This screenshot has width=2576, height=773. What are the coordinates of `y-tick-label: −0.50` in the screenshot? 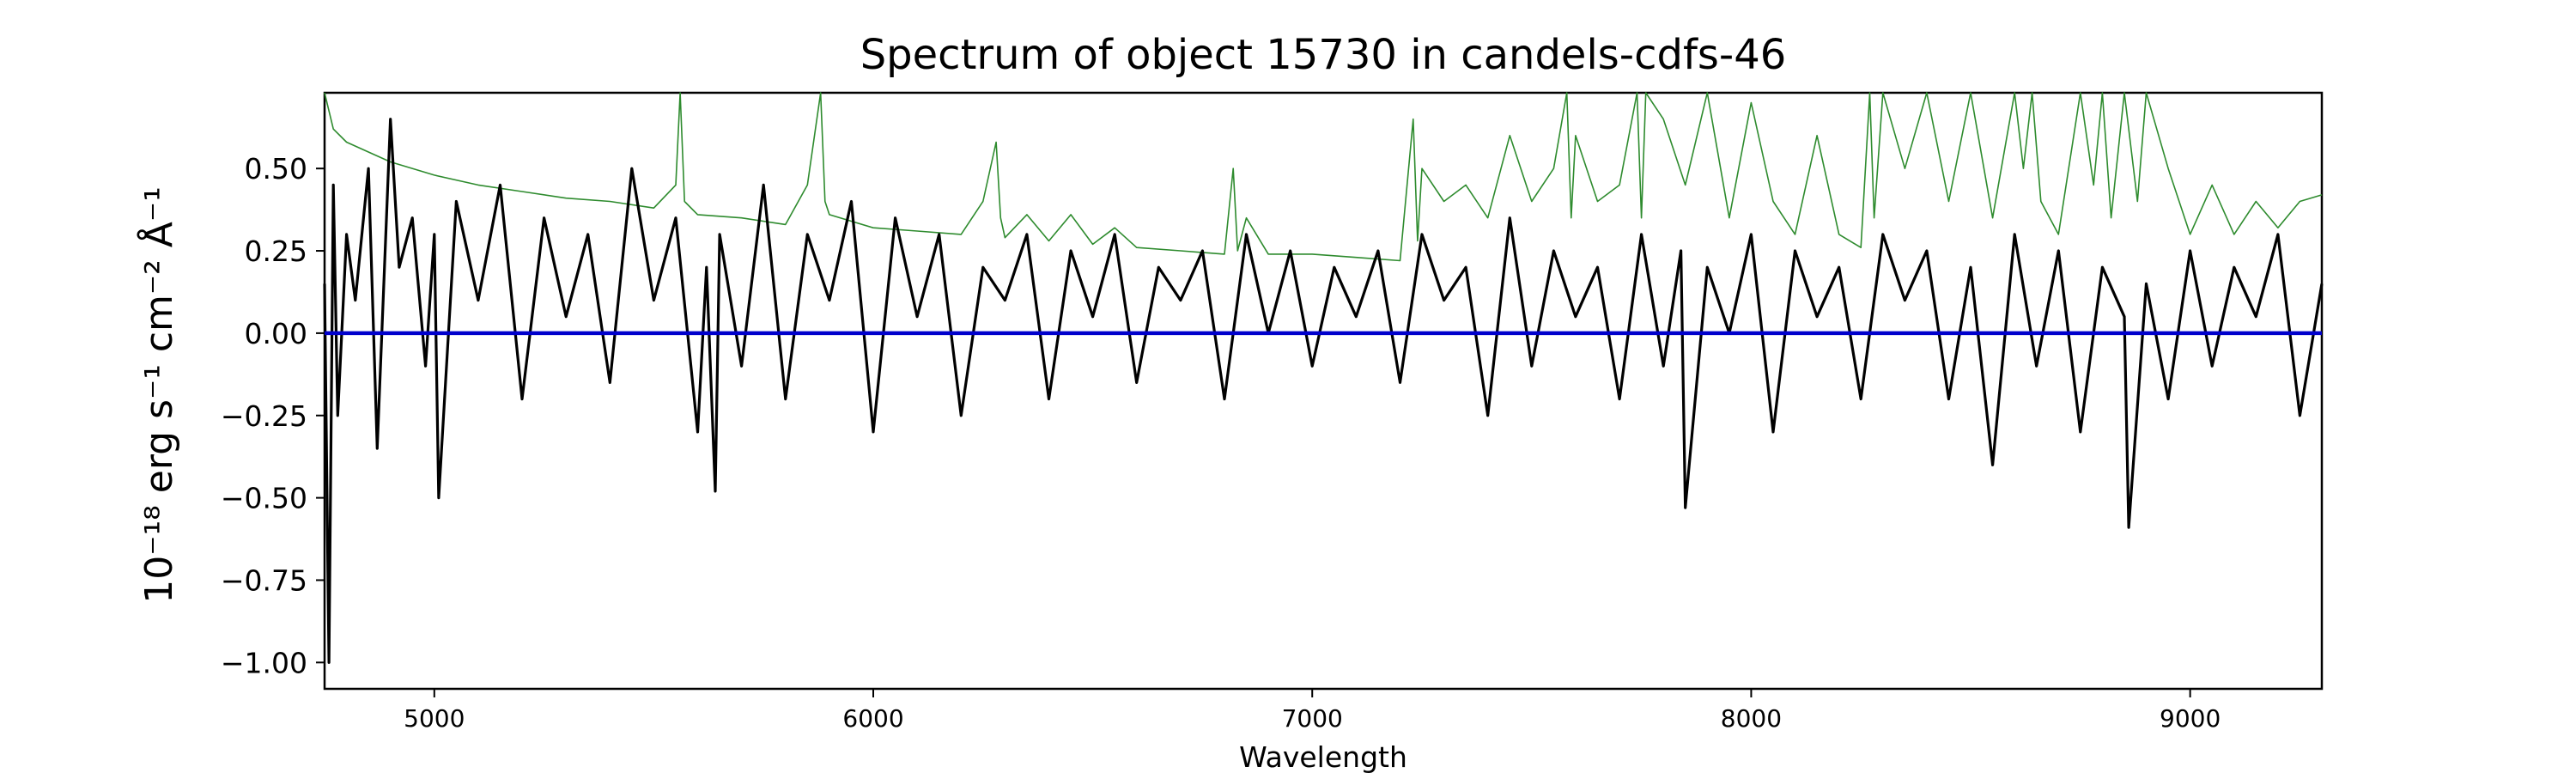 It's located at (264, 498).